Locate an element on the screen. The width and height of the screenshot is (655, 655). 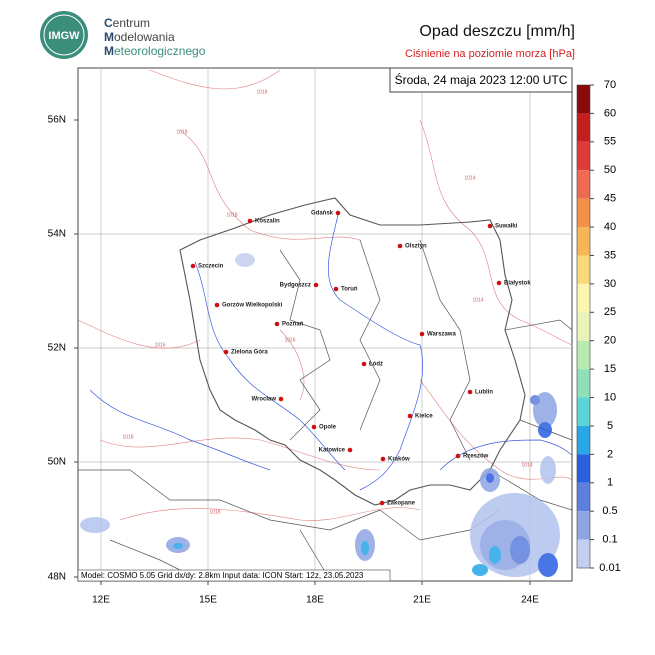
logo-text: IMGW is located at coordinates (64, 36).